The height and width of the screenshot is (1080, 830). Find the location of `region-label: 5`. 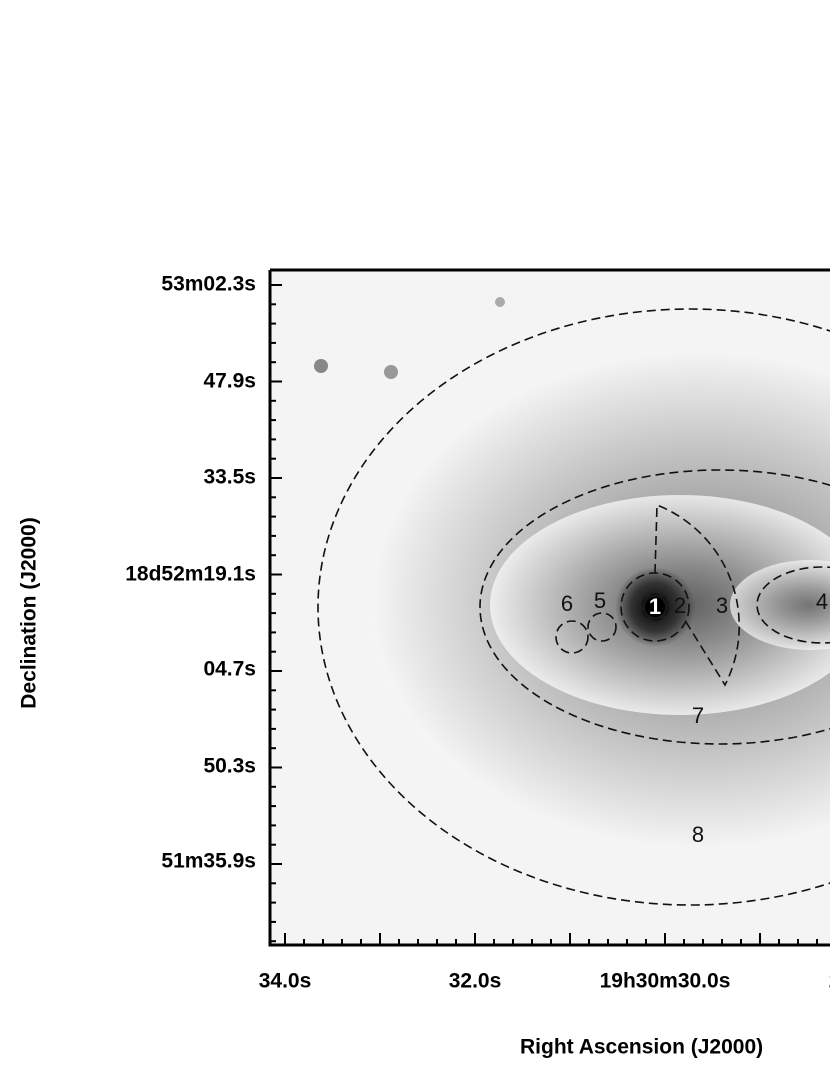

region-label: 5 is located at coordinates (600, 600).